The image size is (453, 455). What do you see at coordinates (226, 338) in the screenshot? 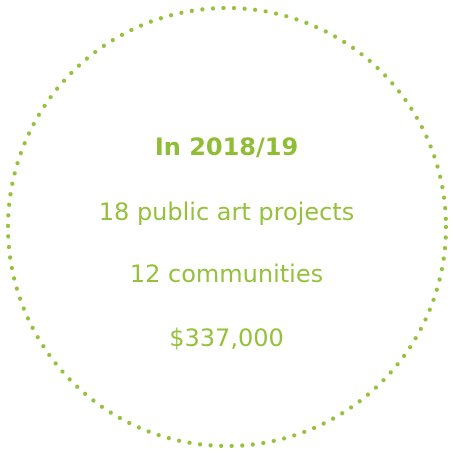
I see `stat-funding-amount: $337,000` at bounding box center [226, 338].